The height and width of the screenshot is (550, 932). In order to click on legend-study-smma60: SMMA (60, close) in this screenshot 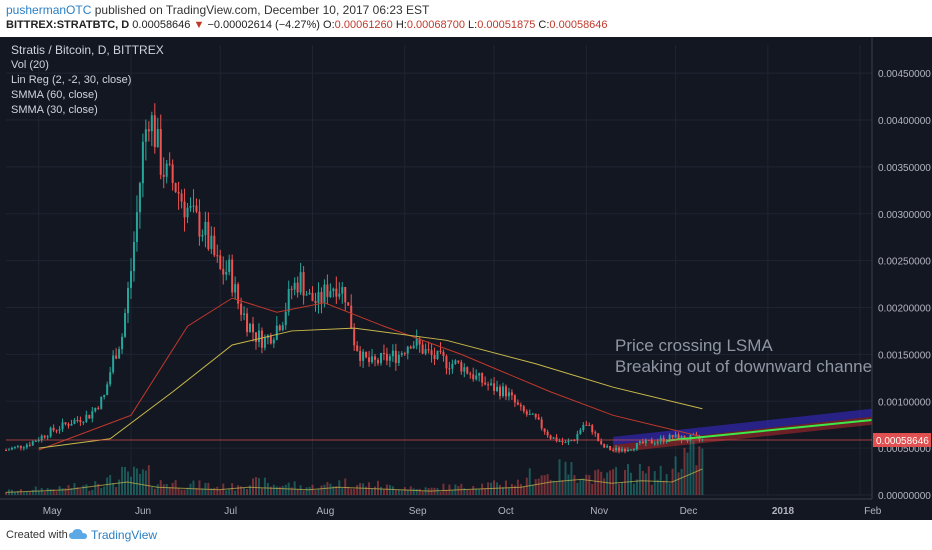, I will do `click(54, 95)`.